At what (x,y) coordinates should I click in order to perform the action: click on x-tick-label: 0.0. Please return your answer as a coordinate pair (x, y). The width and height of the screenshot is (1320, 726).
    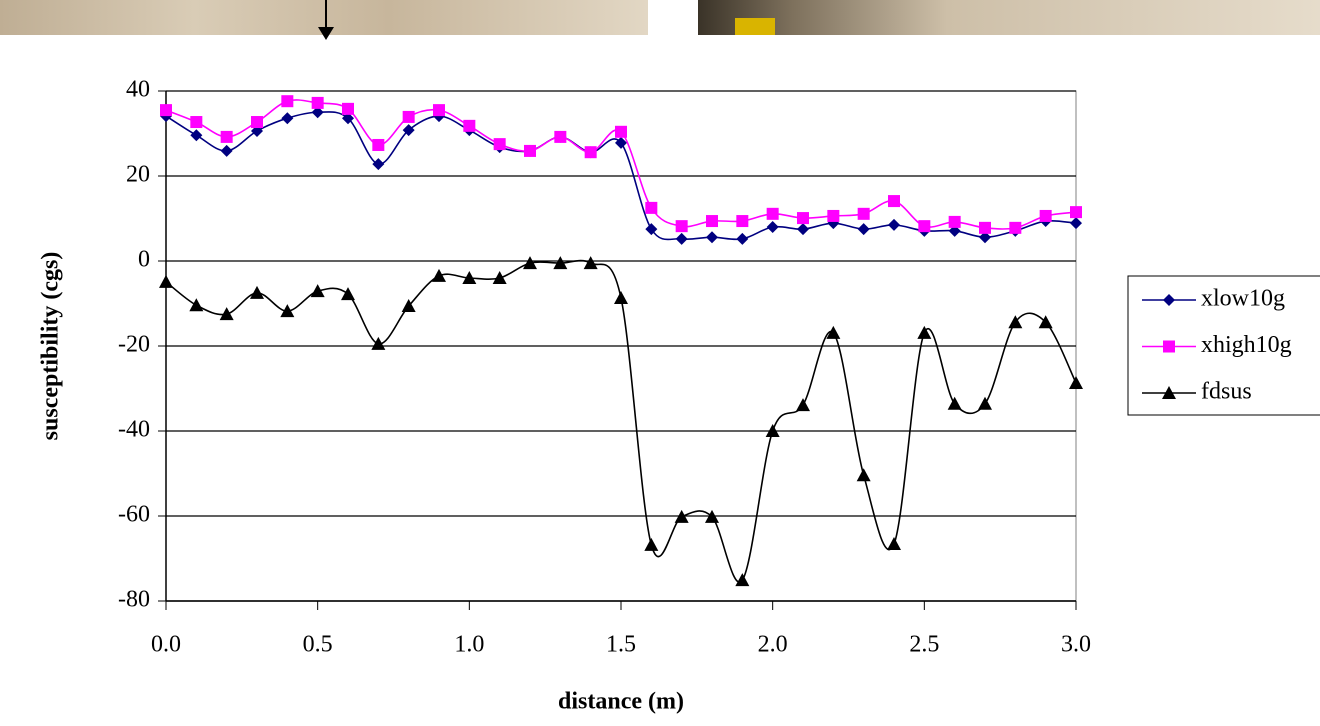
    Looking at the image, I should click on (166, 645).